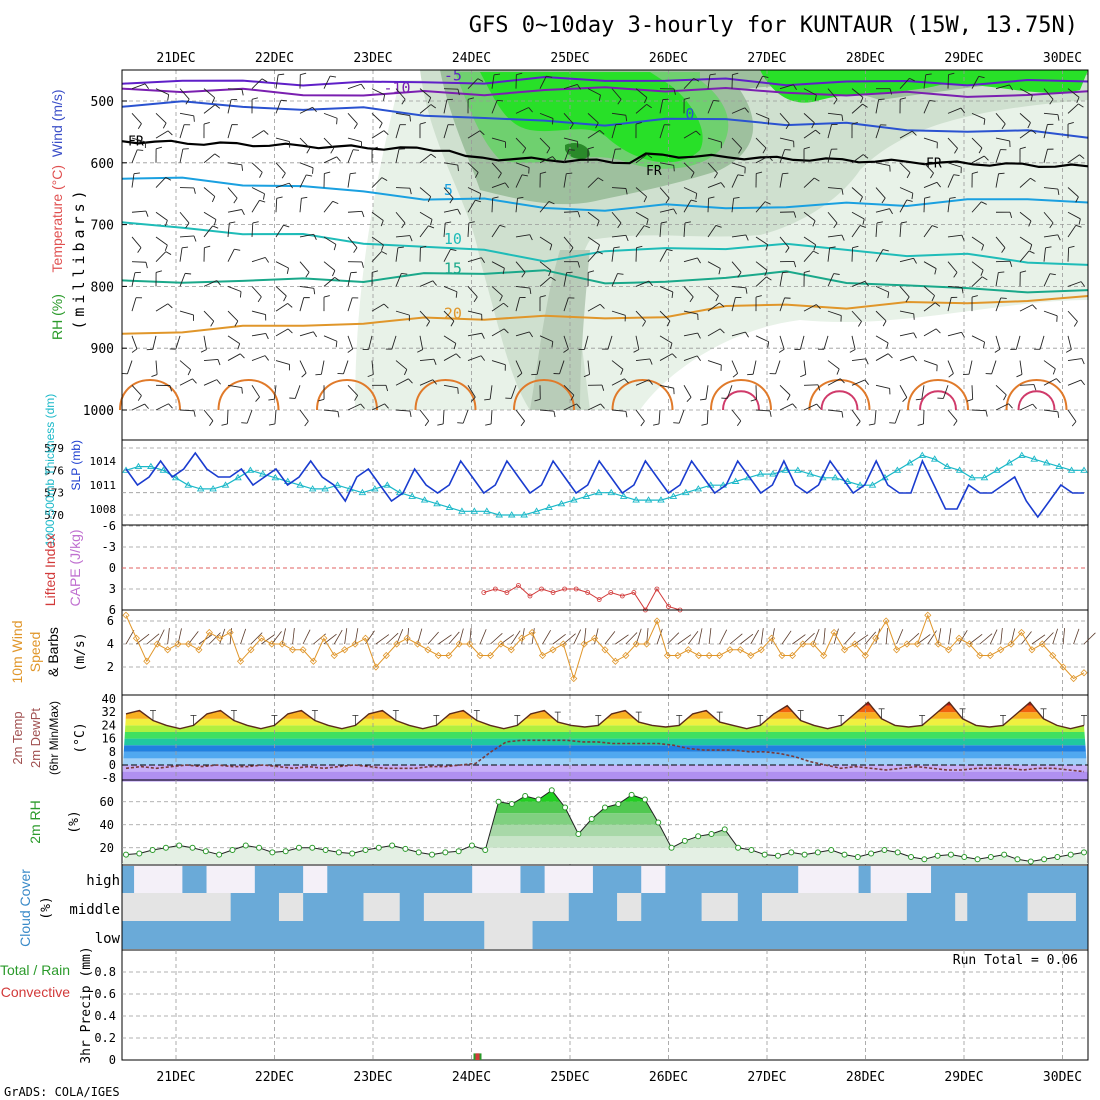 This screenshot has width=1100, height=1100. What do you see at coordinates (274, 58) in the screenshot?
I see `date-label-top: 22DEC` at bounding box center [274, 58].